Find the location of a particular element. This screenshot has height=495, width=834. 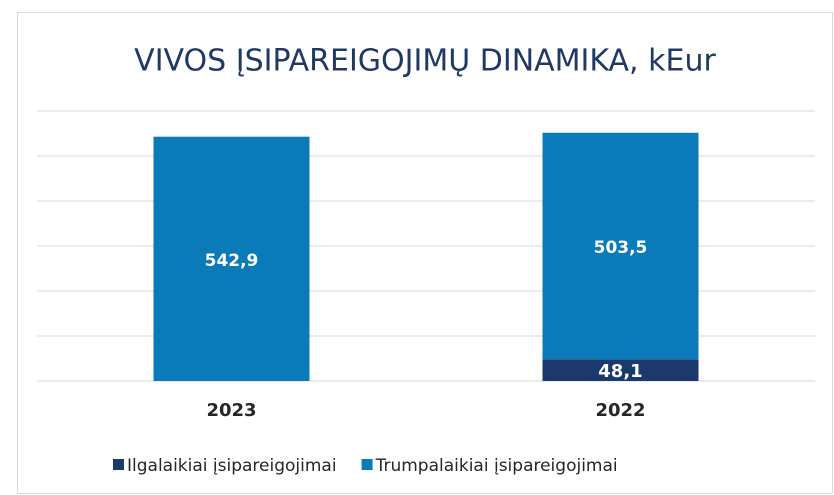

data-label: 48,1 is located at coordinates (620, 371).